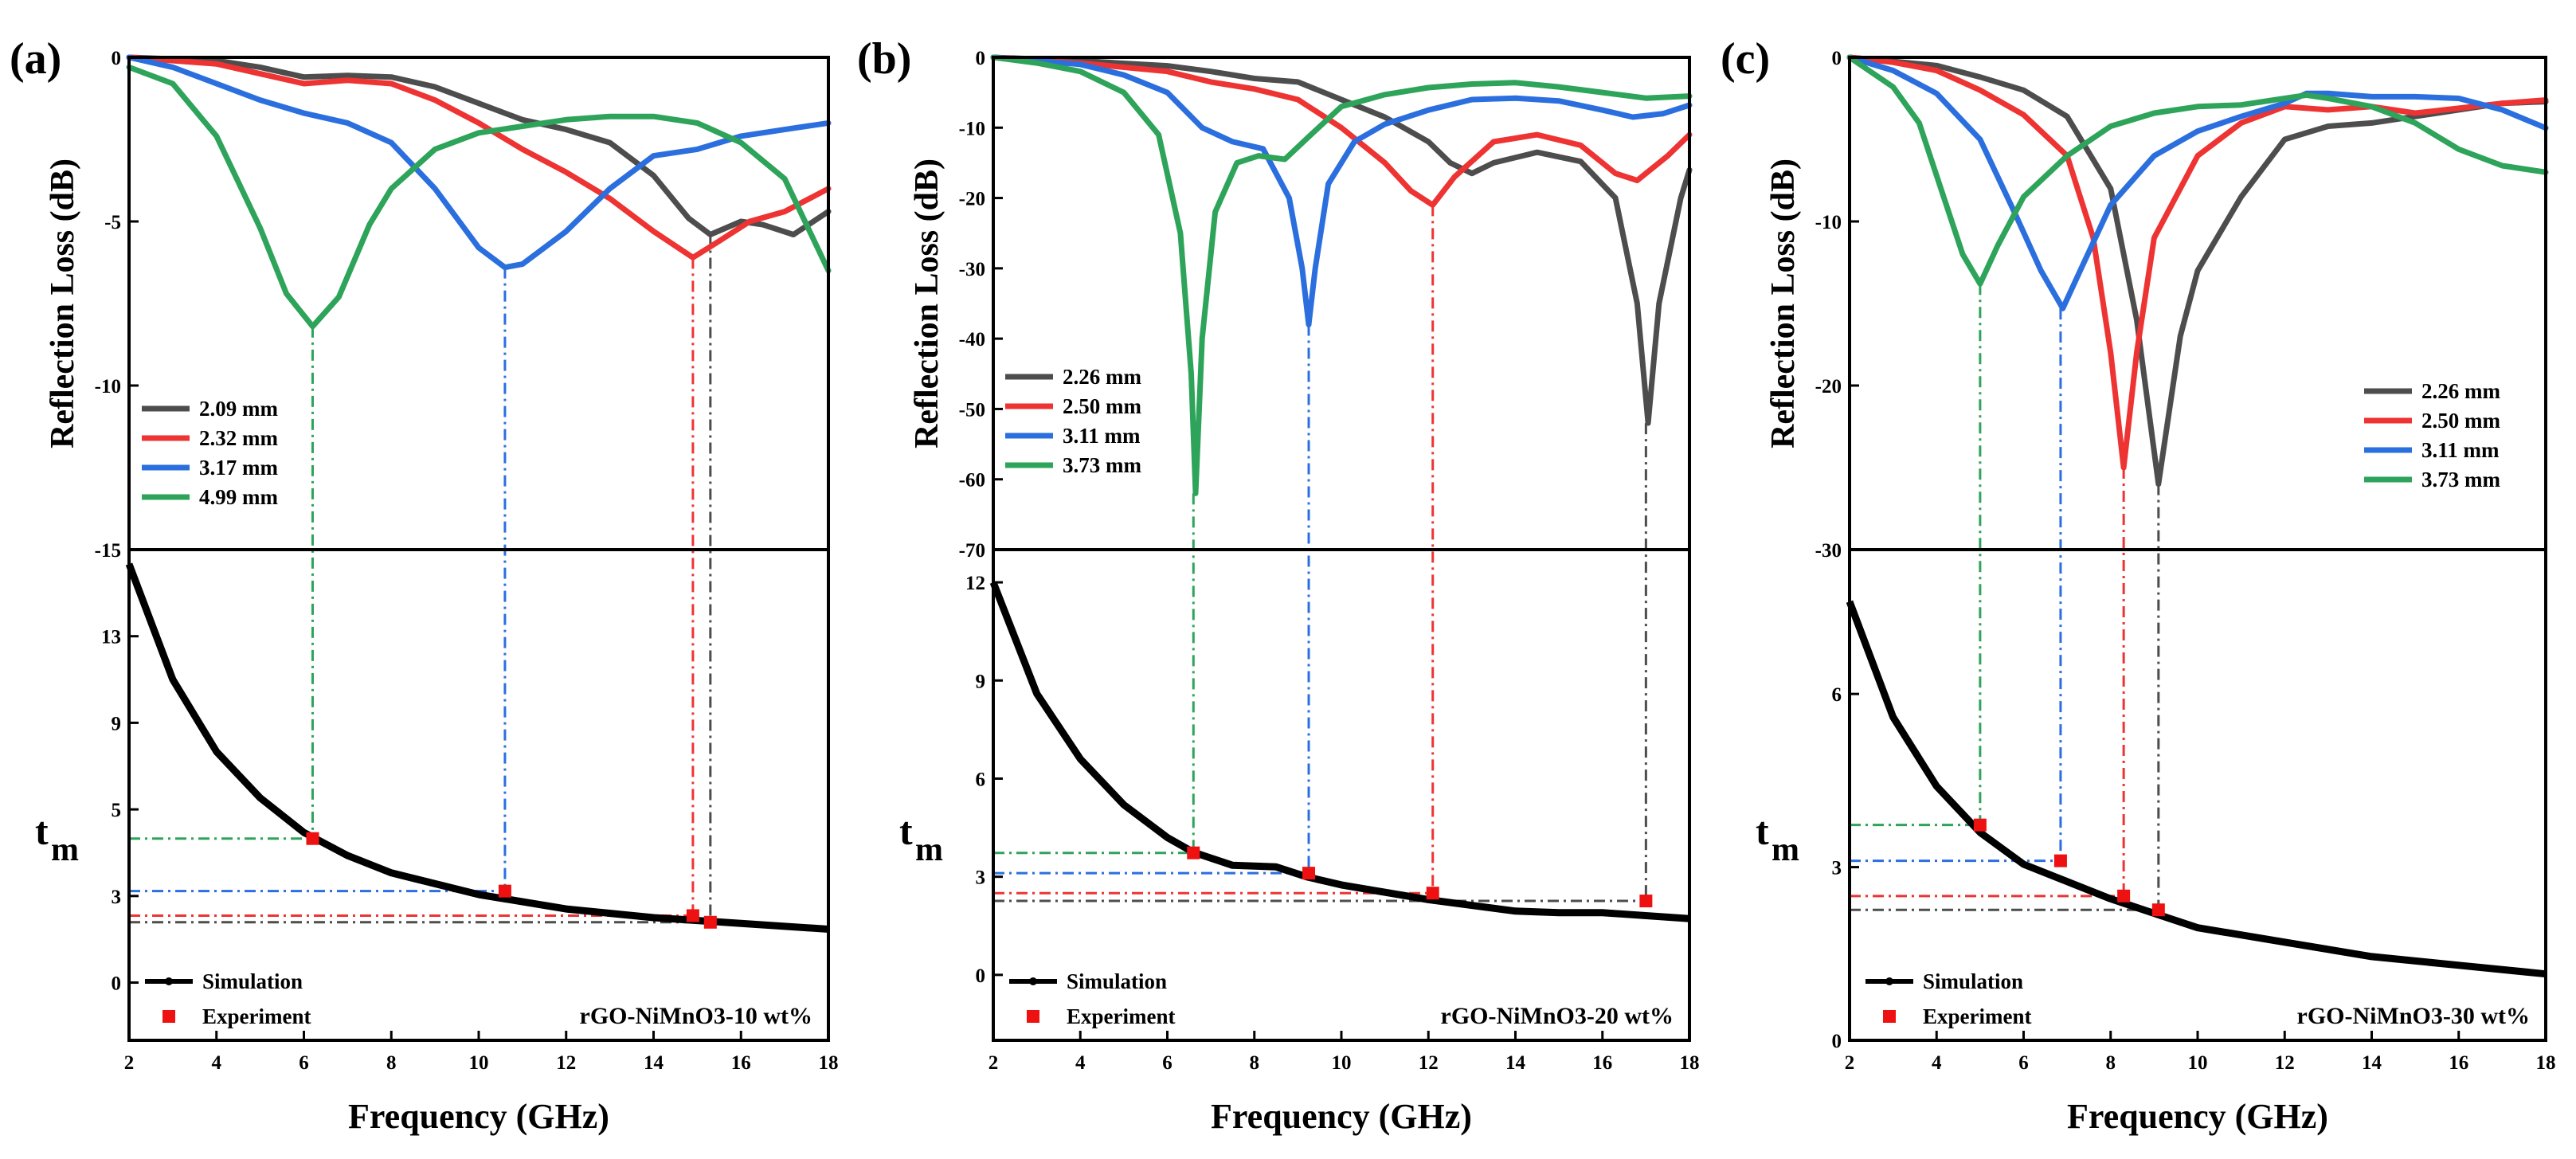 The image size is (2576, 1159). I want to click on legend-label: 2.32 mm, so click(238, 438).